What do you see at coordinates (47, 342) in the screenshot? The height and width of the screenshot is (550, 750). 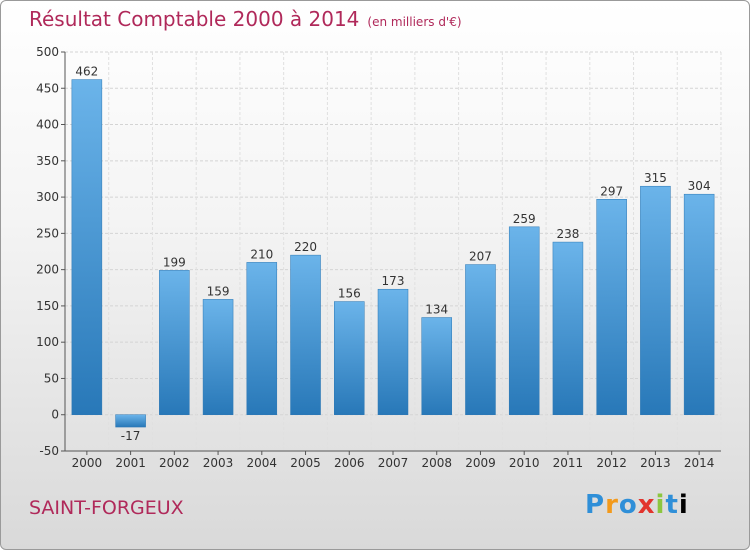 I see `y-tick-label: 100` at bounding box center [47, 342].